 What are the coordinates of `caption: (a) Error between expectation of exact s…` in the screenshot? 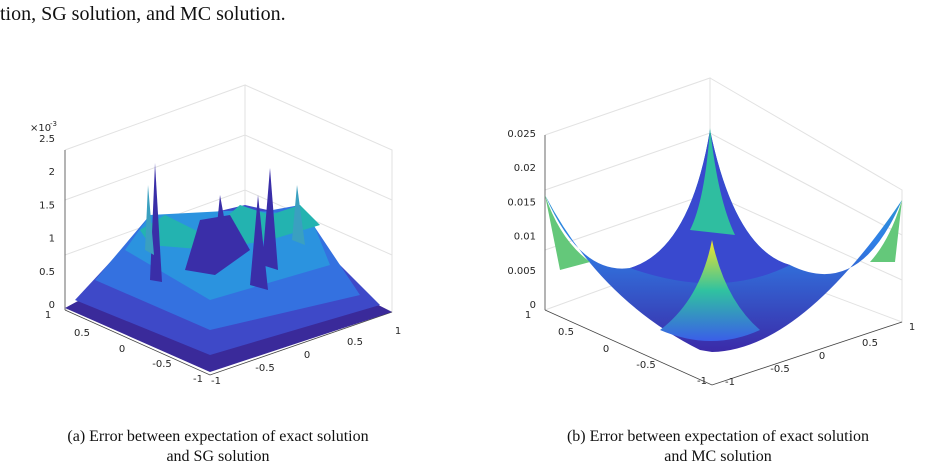 It's located at (217, 436).